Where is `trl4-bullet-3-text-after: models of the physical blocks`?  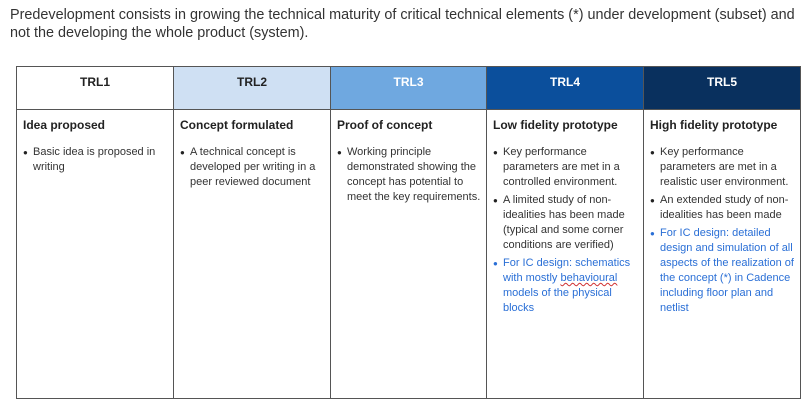 trl4-bullet-3-text-after: models of the physical blocks is located at coordinates (557, 300).